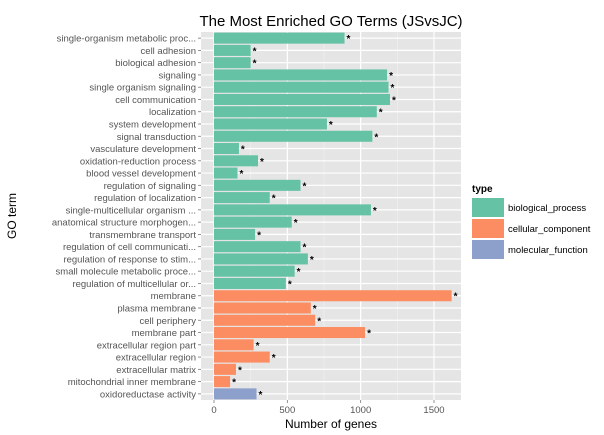 The width and height of the screenshot is (604, 435). I want to click on x-tick-label: 500, so click(287, 410).